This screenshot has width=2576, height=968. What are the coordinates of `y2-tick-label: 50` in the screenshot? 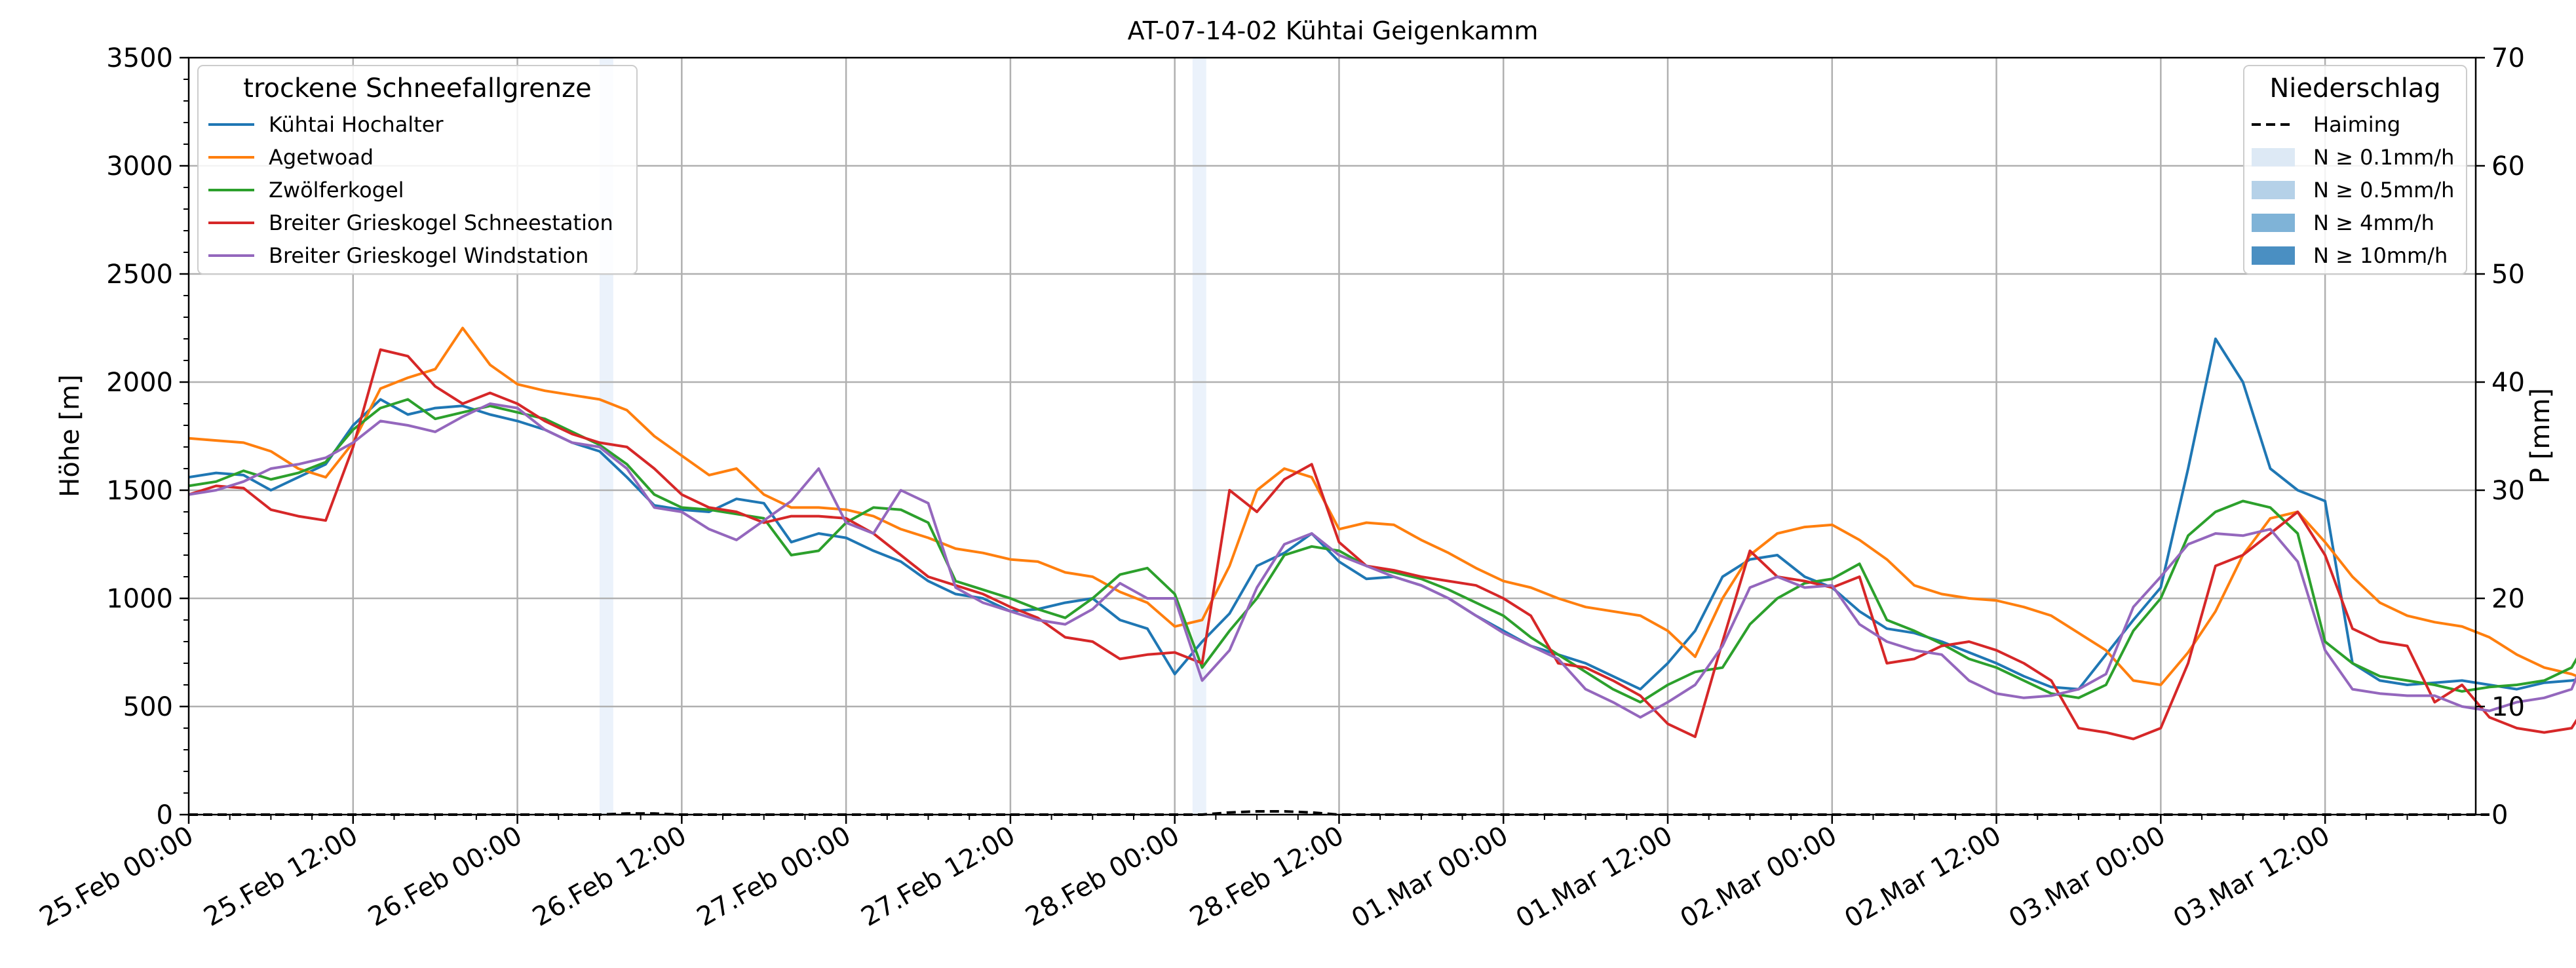 It's located at (2508, 275).